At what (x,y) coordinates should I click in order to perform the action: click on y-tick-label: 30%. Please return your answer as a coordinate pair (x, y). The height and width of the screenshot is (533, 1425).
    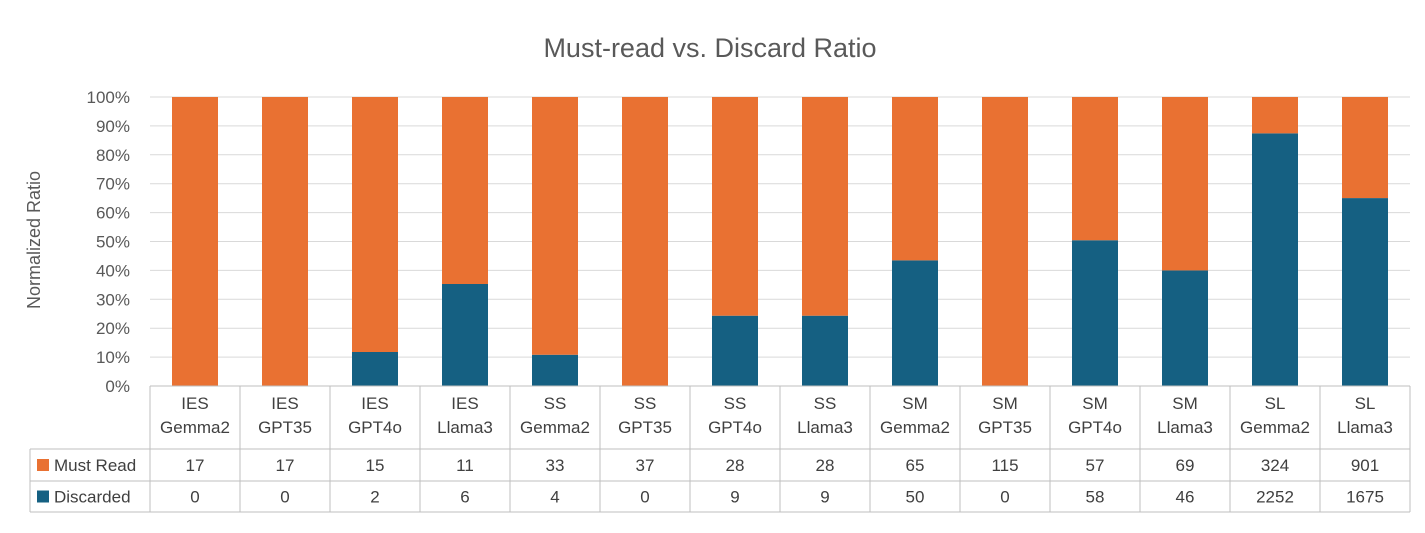
    Looking at the image, I should click on (113, 299).